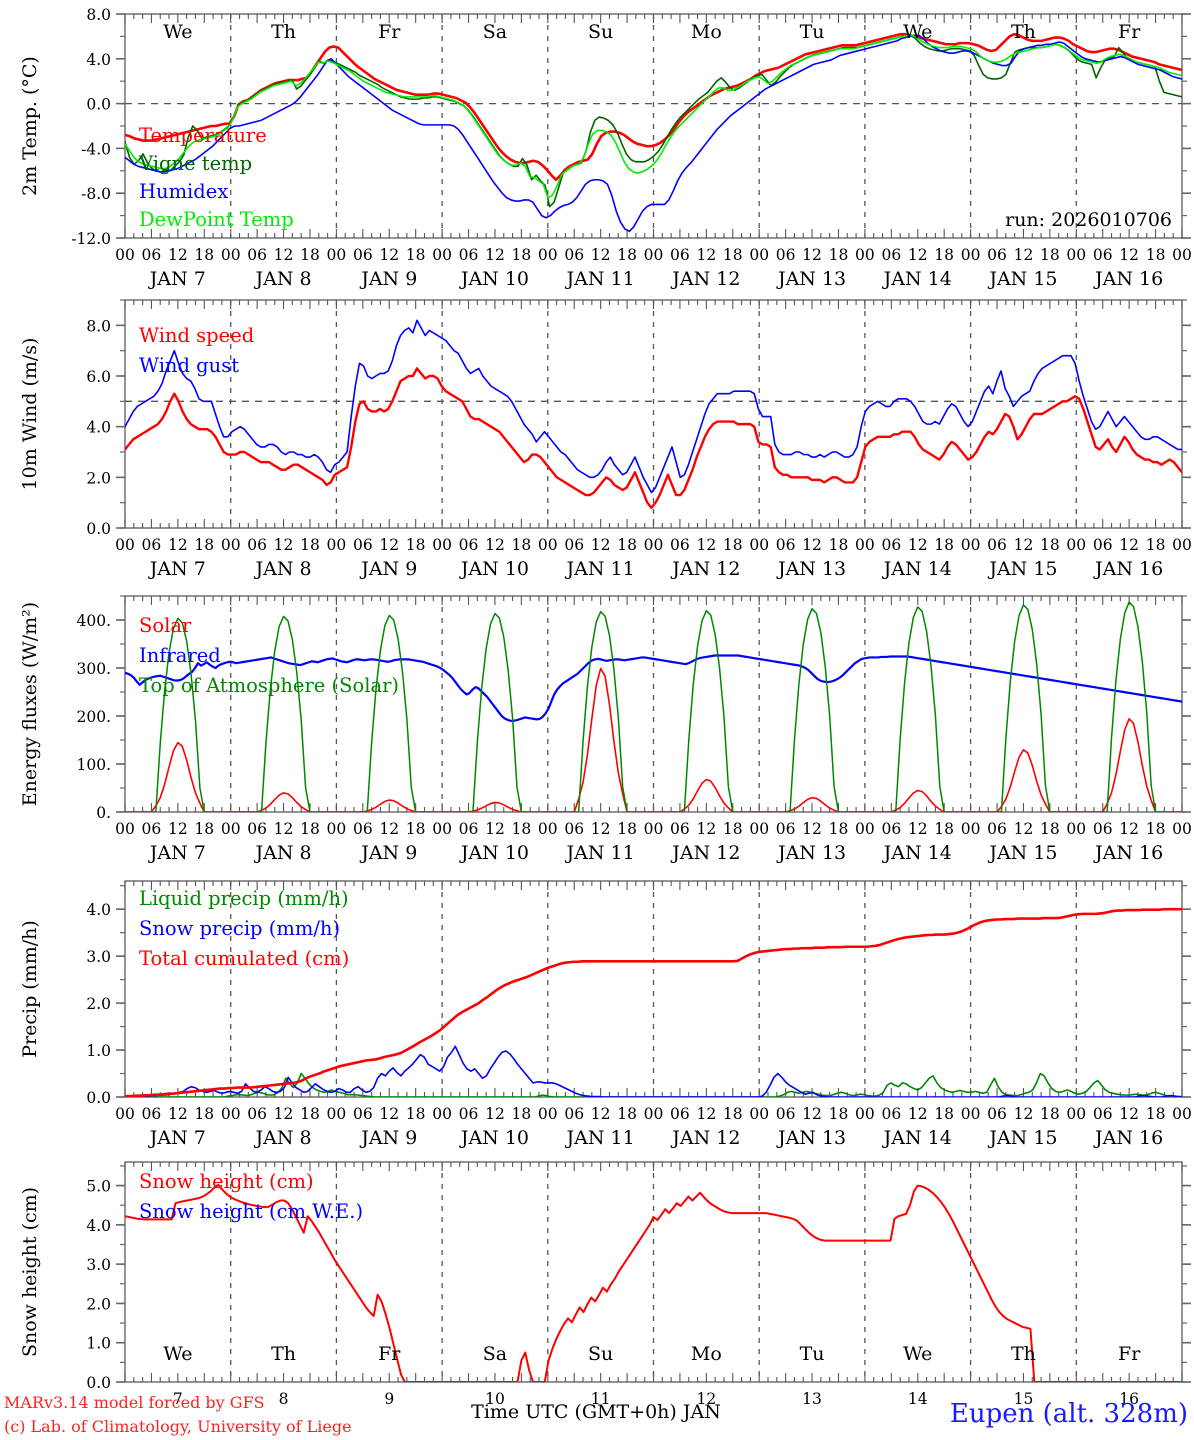  What do you see at coordinates (98, 957) in the screenshot?
I see `ytick-label-precip: 3.0` at bounding box center [98, 957].